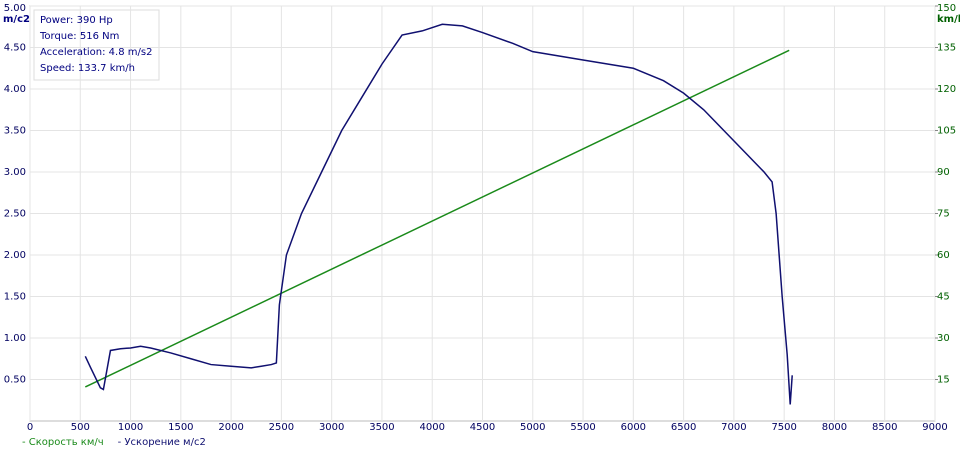 The height and width of the screenshot is (458, 960). I want to click on x-tick-label: 500, so click(80, 427).